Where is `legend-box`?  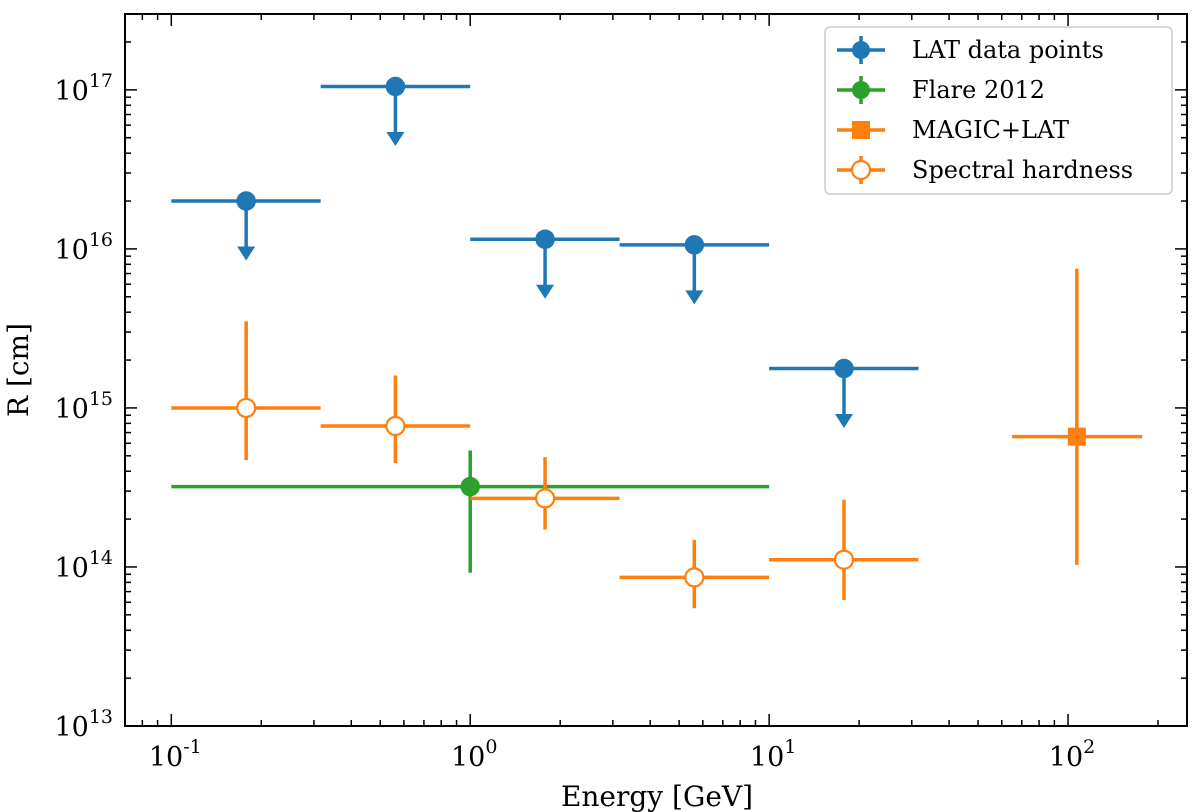 legend-box is located at coordinates (998, 110).